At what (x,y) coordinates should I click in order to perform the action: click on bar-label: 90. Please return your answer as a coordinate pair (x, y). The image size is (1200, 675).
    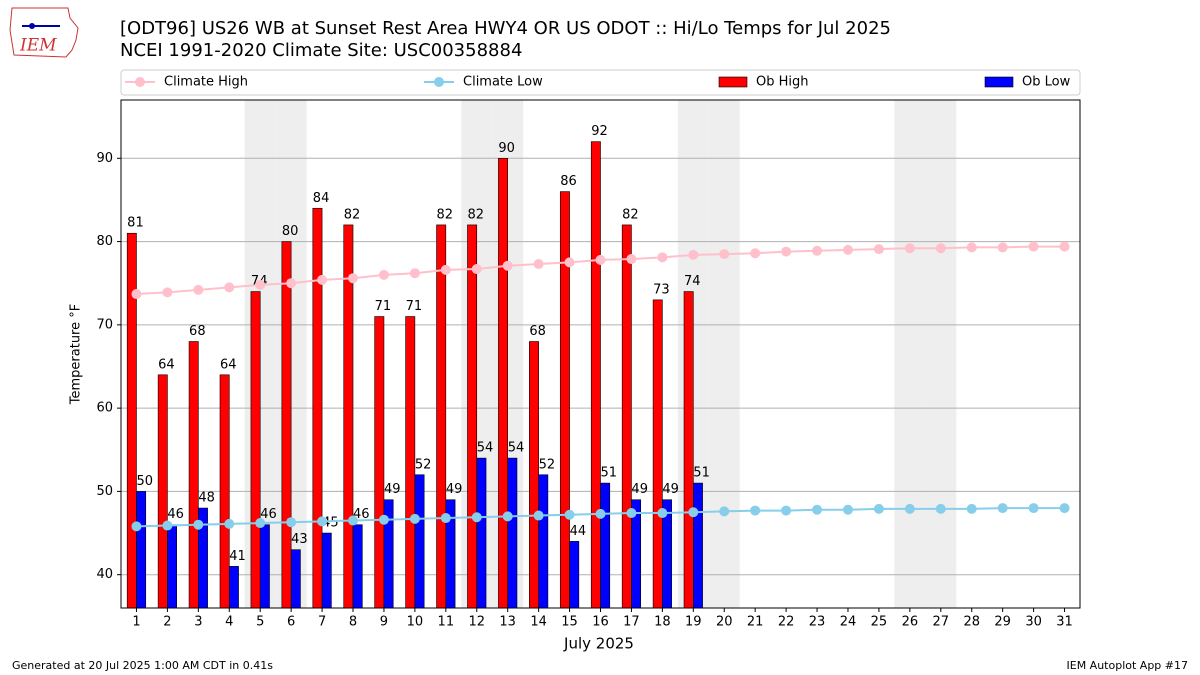
    Looking at the image, I should click on (506, 148).